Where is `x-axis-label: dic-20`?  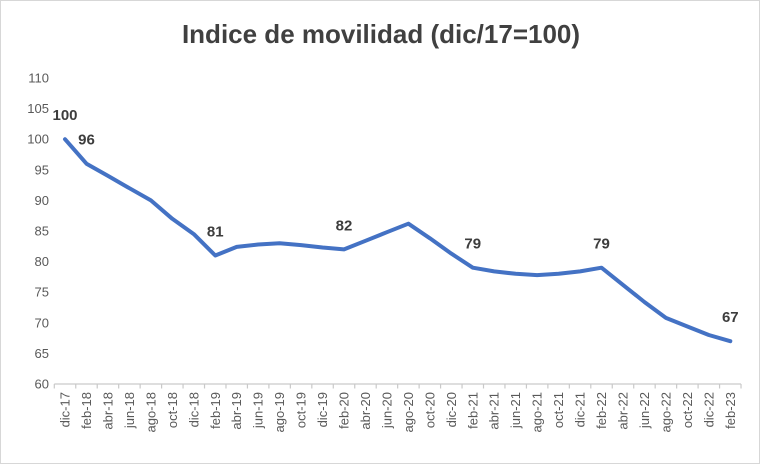 x-axis-label: dic-20 is located at coordinates (451, 409).